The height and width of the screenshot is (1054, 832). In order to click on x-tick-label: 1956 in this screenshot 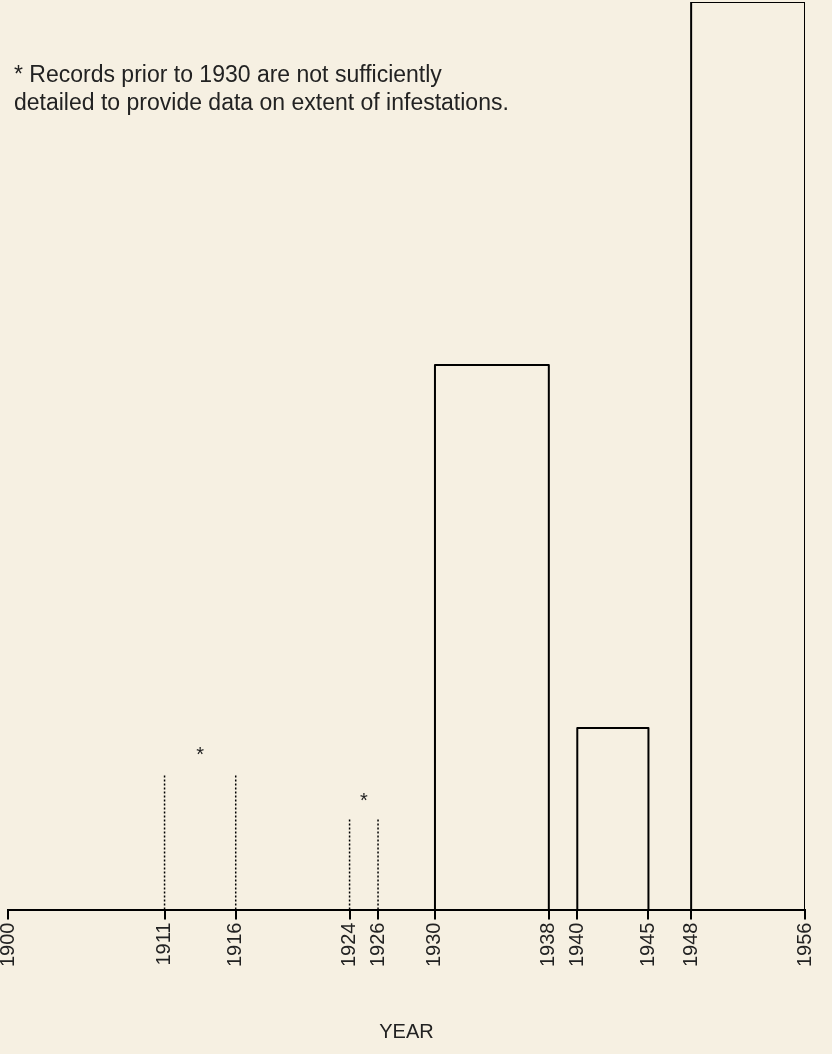, I will do `click(803, 945)`.